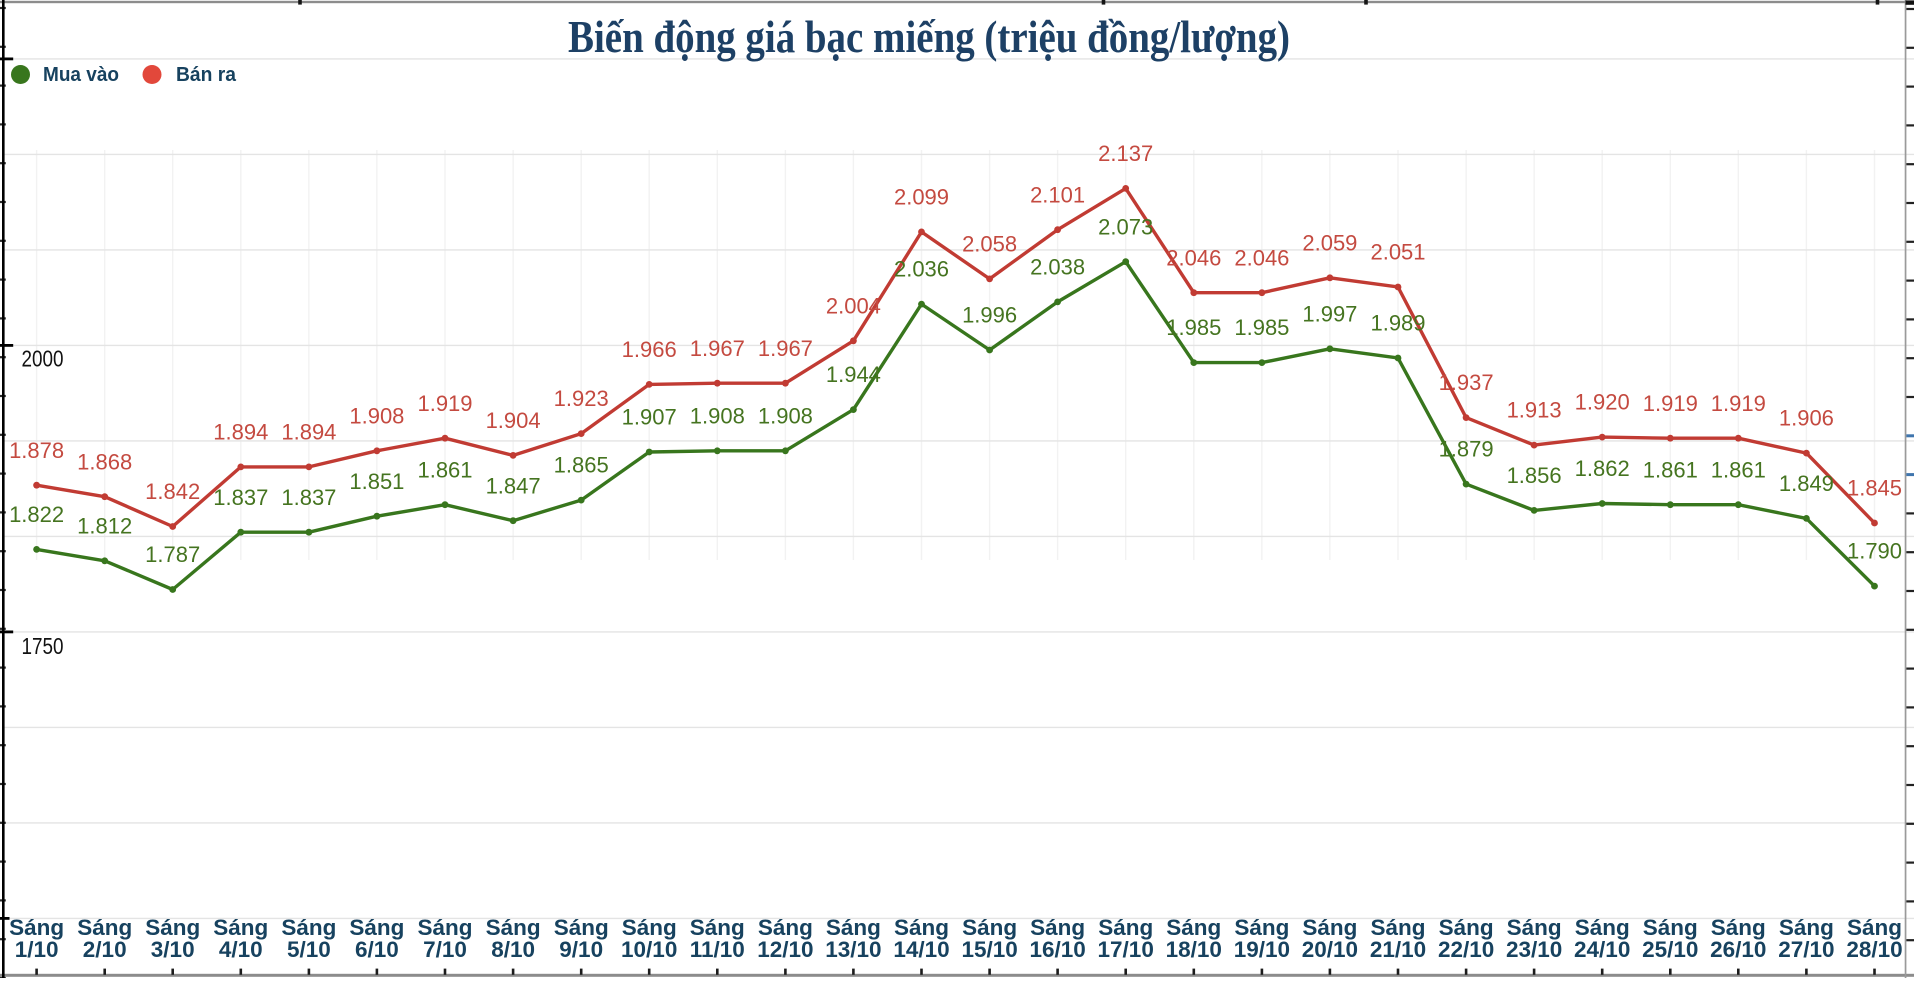 This screenshot has height=983, width=1914. I want to click on svg-text: 1750, so click(43, 646).